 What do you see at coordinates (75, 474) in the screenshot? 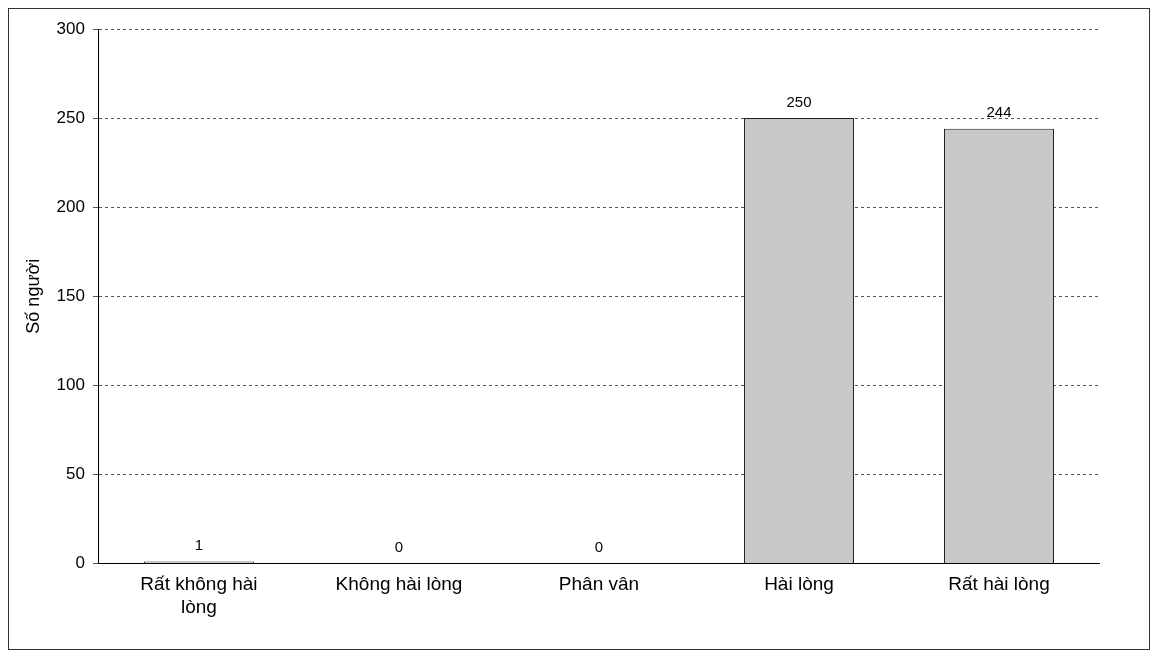
I see `y-tick-label: 50` at bounding box center [75, 474].